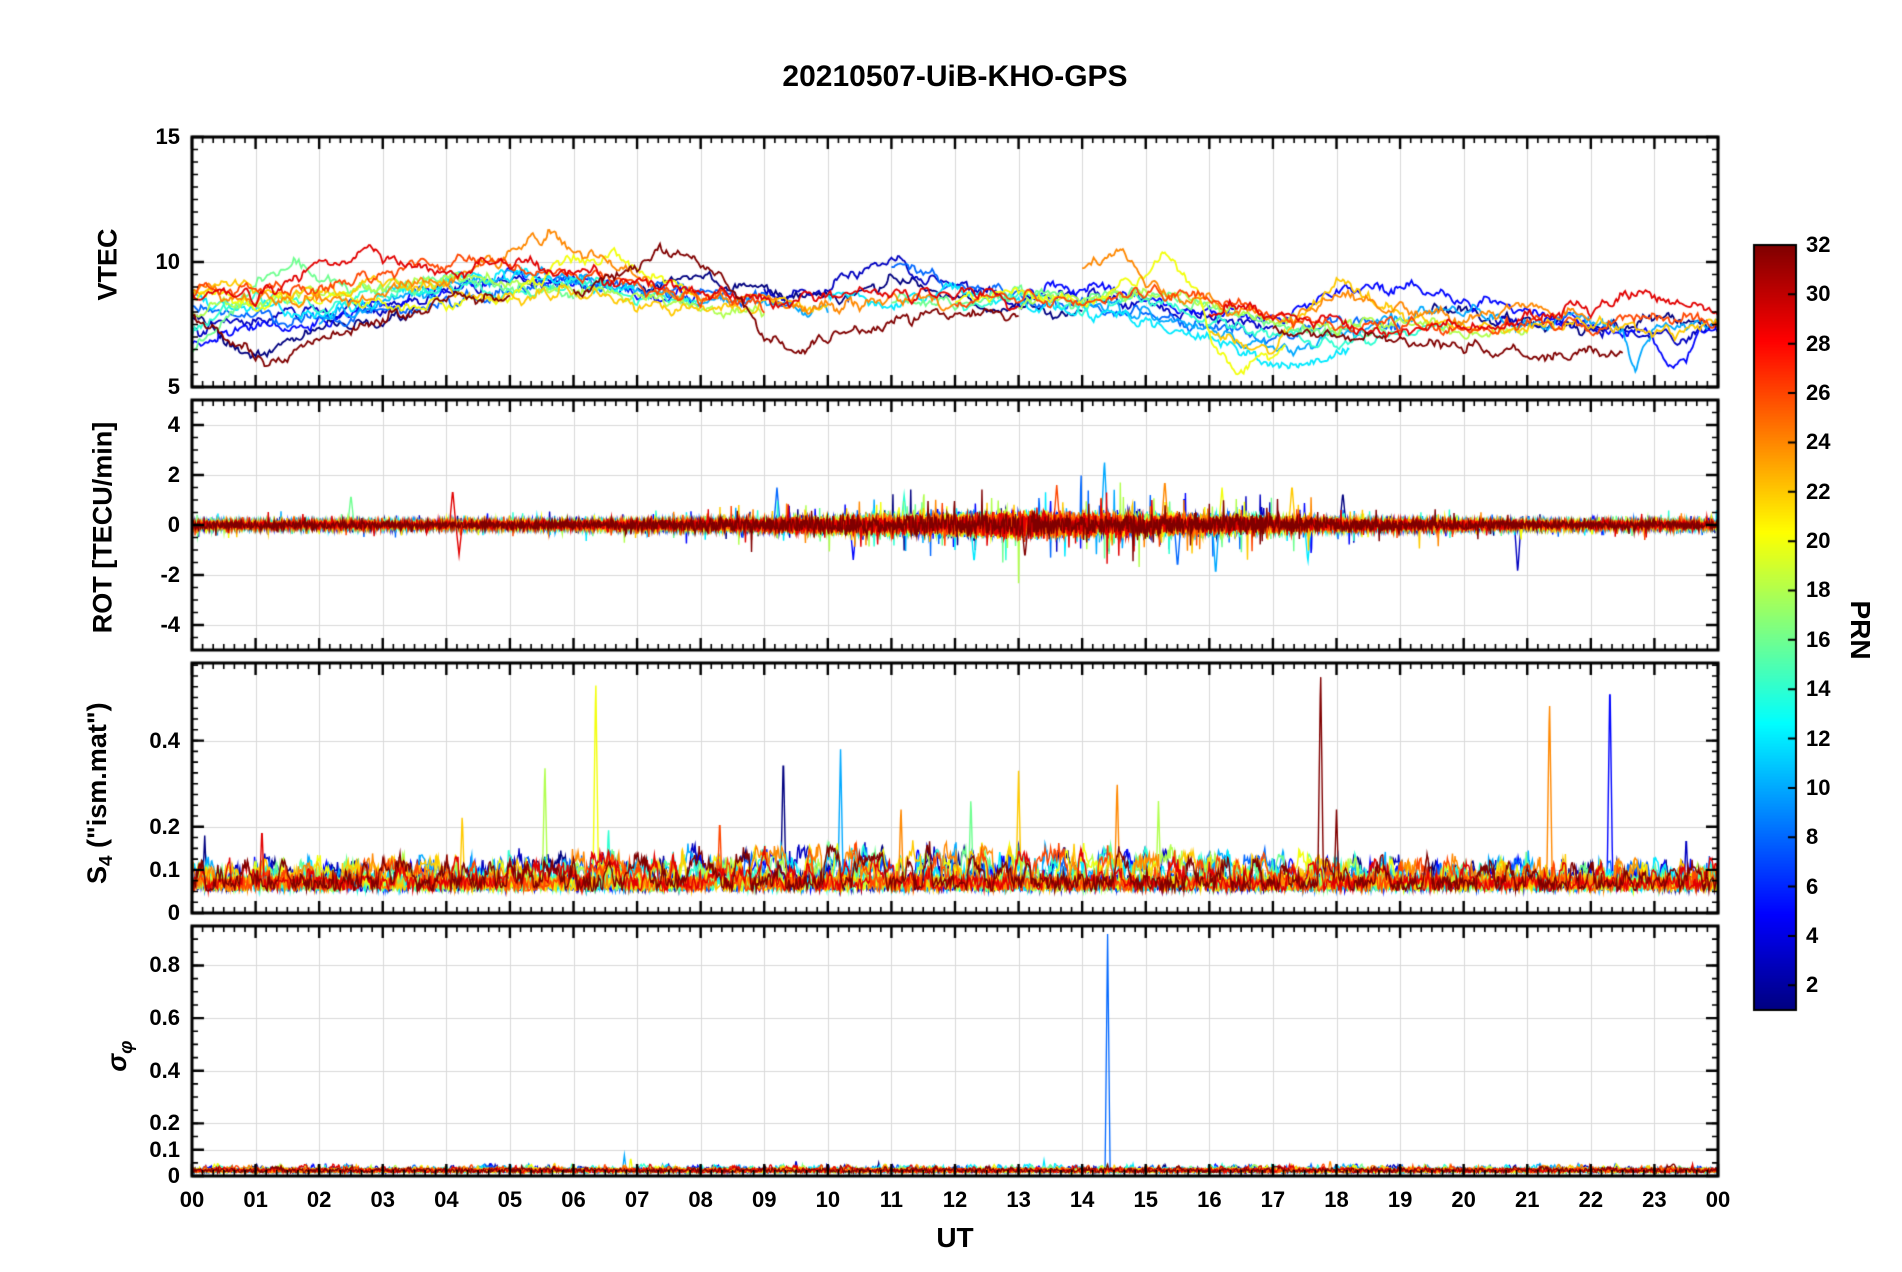 The height and width of the screenshot is (1272, 1902). Describe the element at coordinates (170, 574) in the screenshot. I see `y-tick-label: -2` at that location.